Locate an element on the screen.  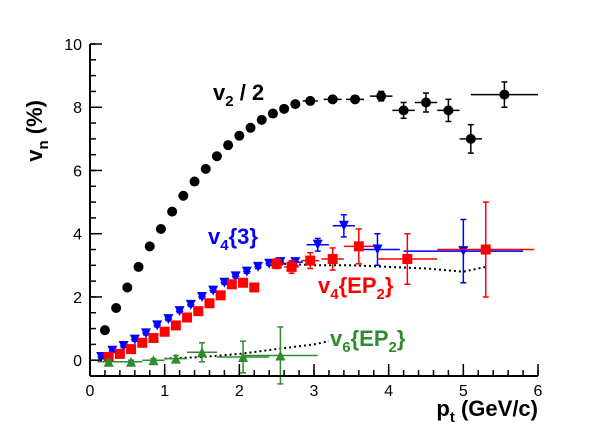
x-tick-label: 6 is located at coordinates (538, 391).